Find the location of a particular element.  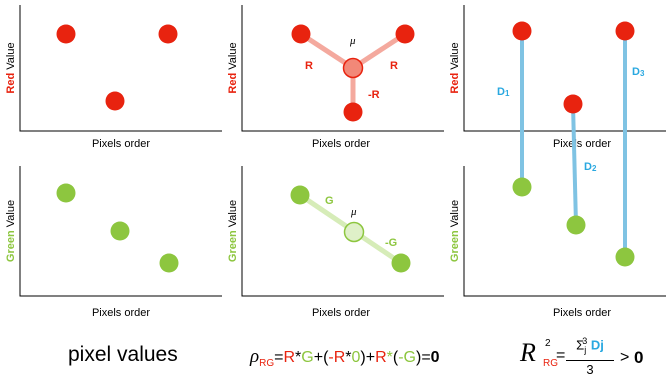

f2-eq: = is located at coordinates (279, 357).